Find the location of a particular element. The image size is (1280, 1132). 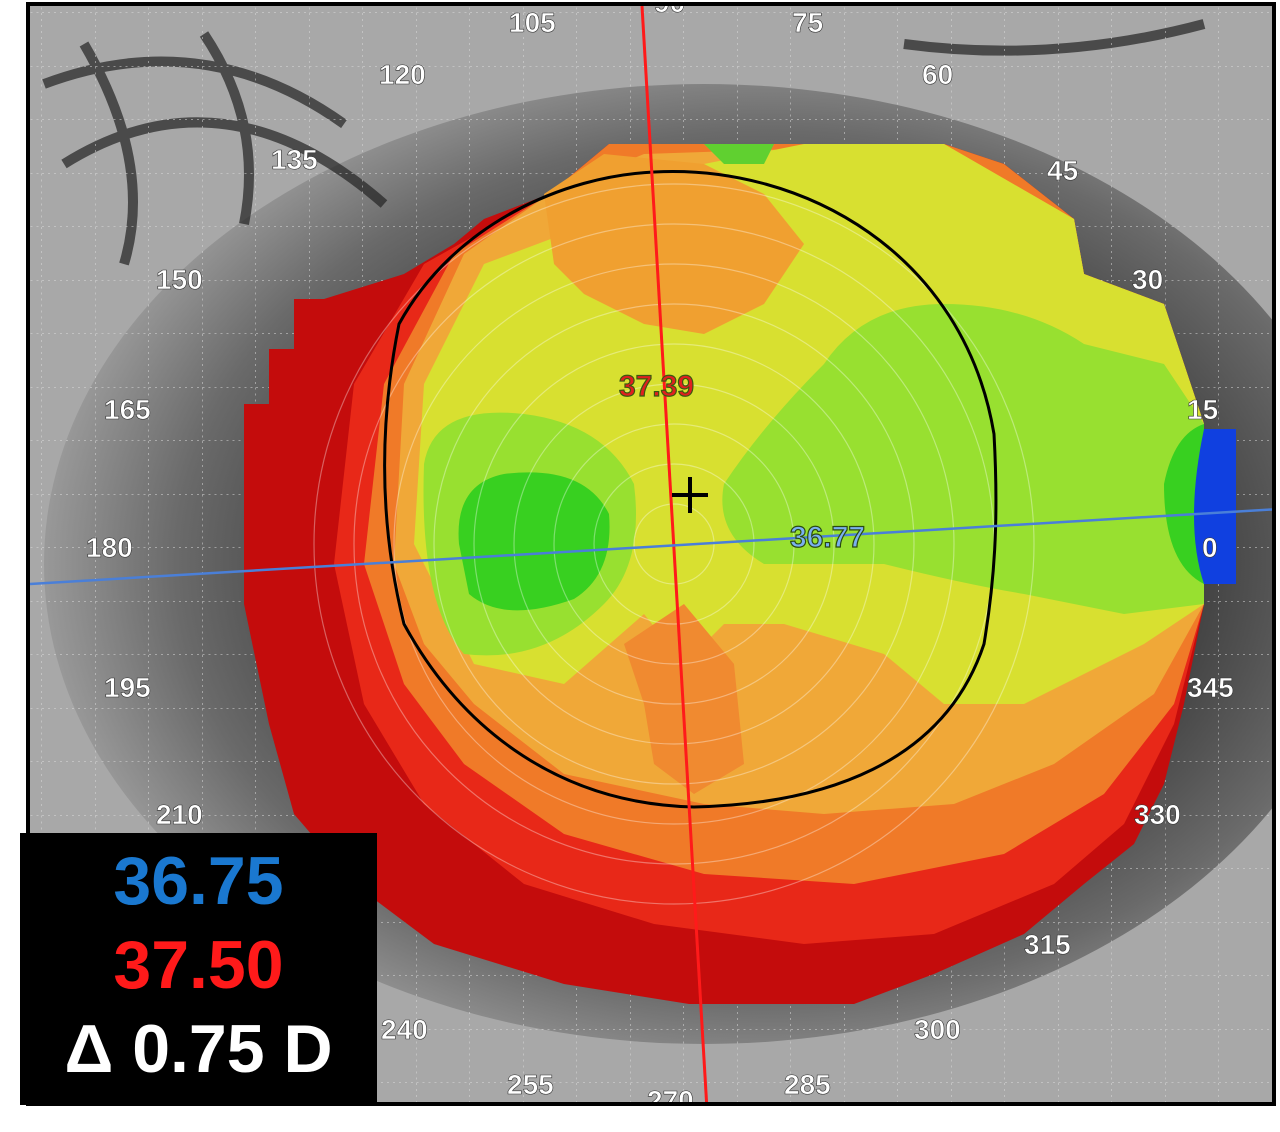

angle-label-15: 15 is located at coordinates (1202, 409).